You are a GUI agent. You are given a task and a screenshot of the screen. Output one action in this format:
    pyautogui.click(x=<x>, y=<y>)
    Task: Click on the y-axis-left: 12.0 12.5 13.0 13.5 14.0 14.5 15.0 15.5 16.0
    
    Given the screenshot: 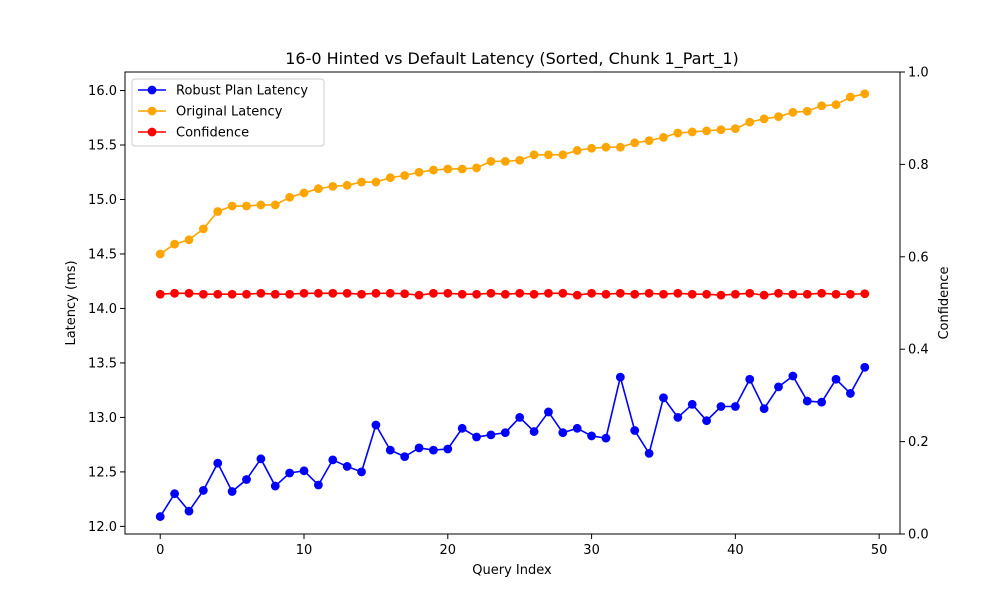 What is the action you would take?
    pyautogui.click(x=106, y=309)
    